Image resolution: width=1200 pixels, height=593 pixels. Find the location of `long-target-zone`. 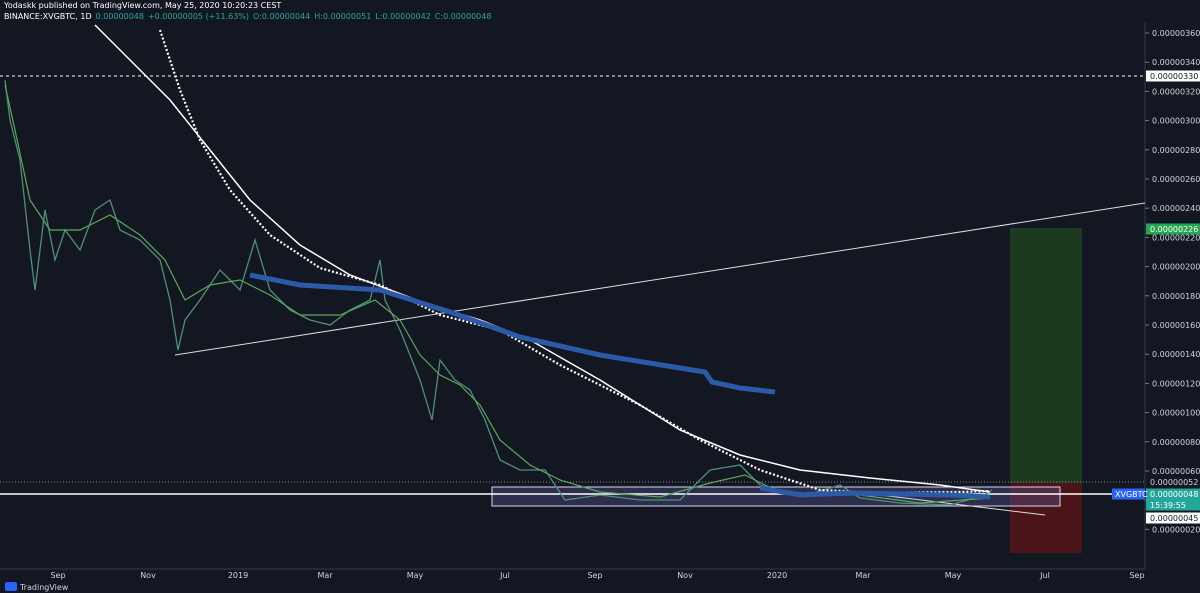

long-target-zone is located at coordinates (1046, 355).